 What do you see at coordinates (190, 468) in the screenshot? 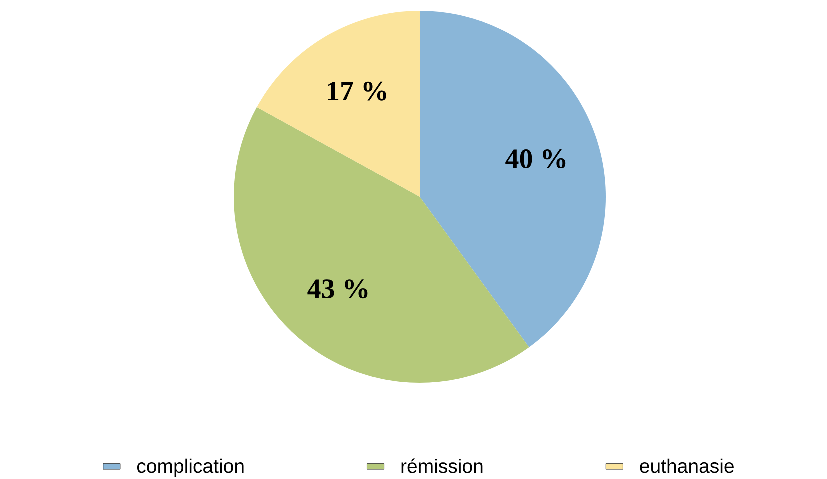
I see `legend-label: complication` at bounding box center [190, 468].